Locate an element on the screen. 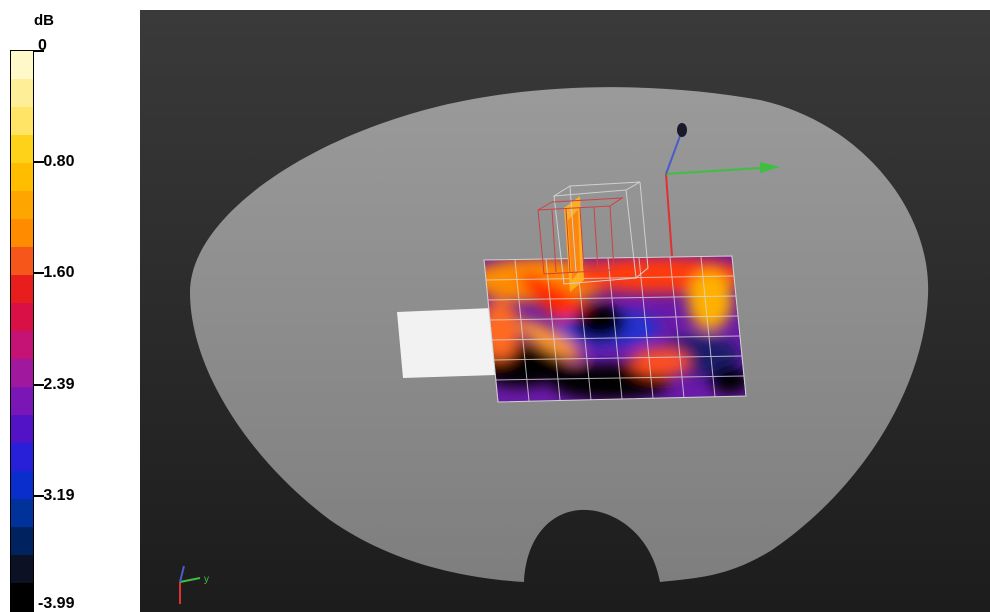 Image resolution: width=990 pixels, height=612 pixels. legend-tick-label: 0 is located at coordinates (42, 45).